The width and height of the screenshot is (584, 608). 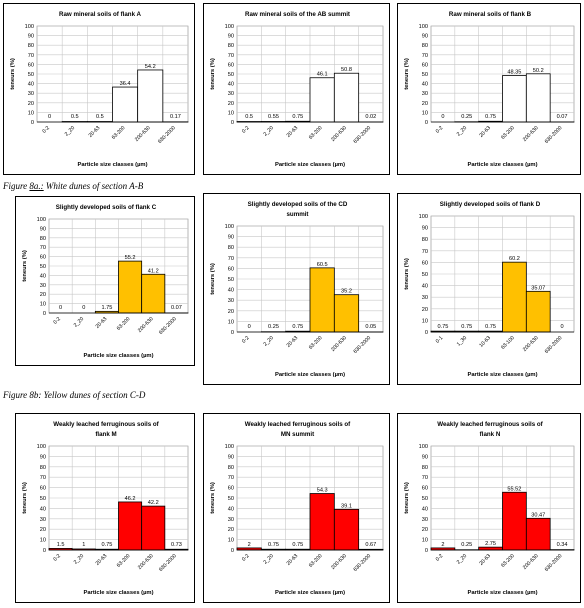 I want to click on caption-number: 8a.:, so click(x=36, y=186).